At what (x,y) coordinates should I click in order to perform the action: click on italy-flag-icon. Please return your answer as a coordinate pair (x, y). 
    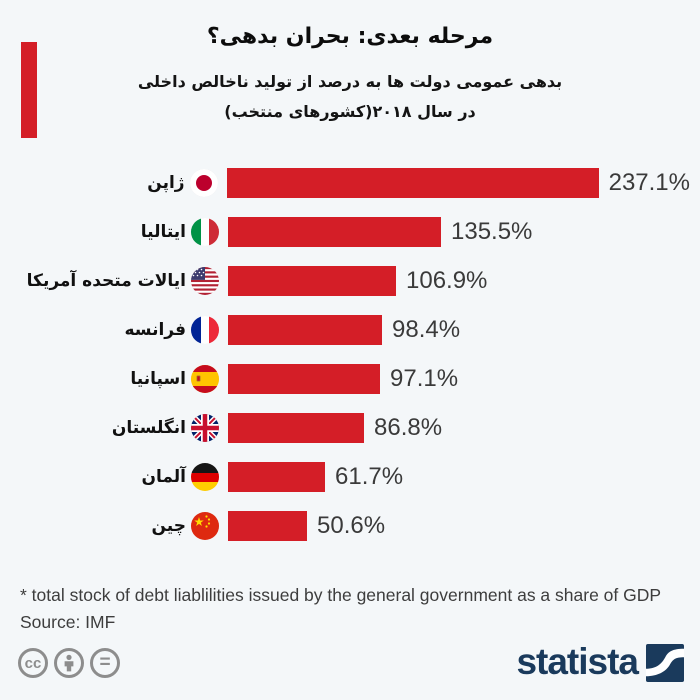
    Looking at the image, I should click on (205, 232).